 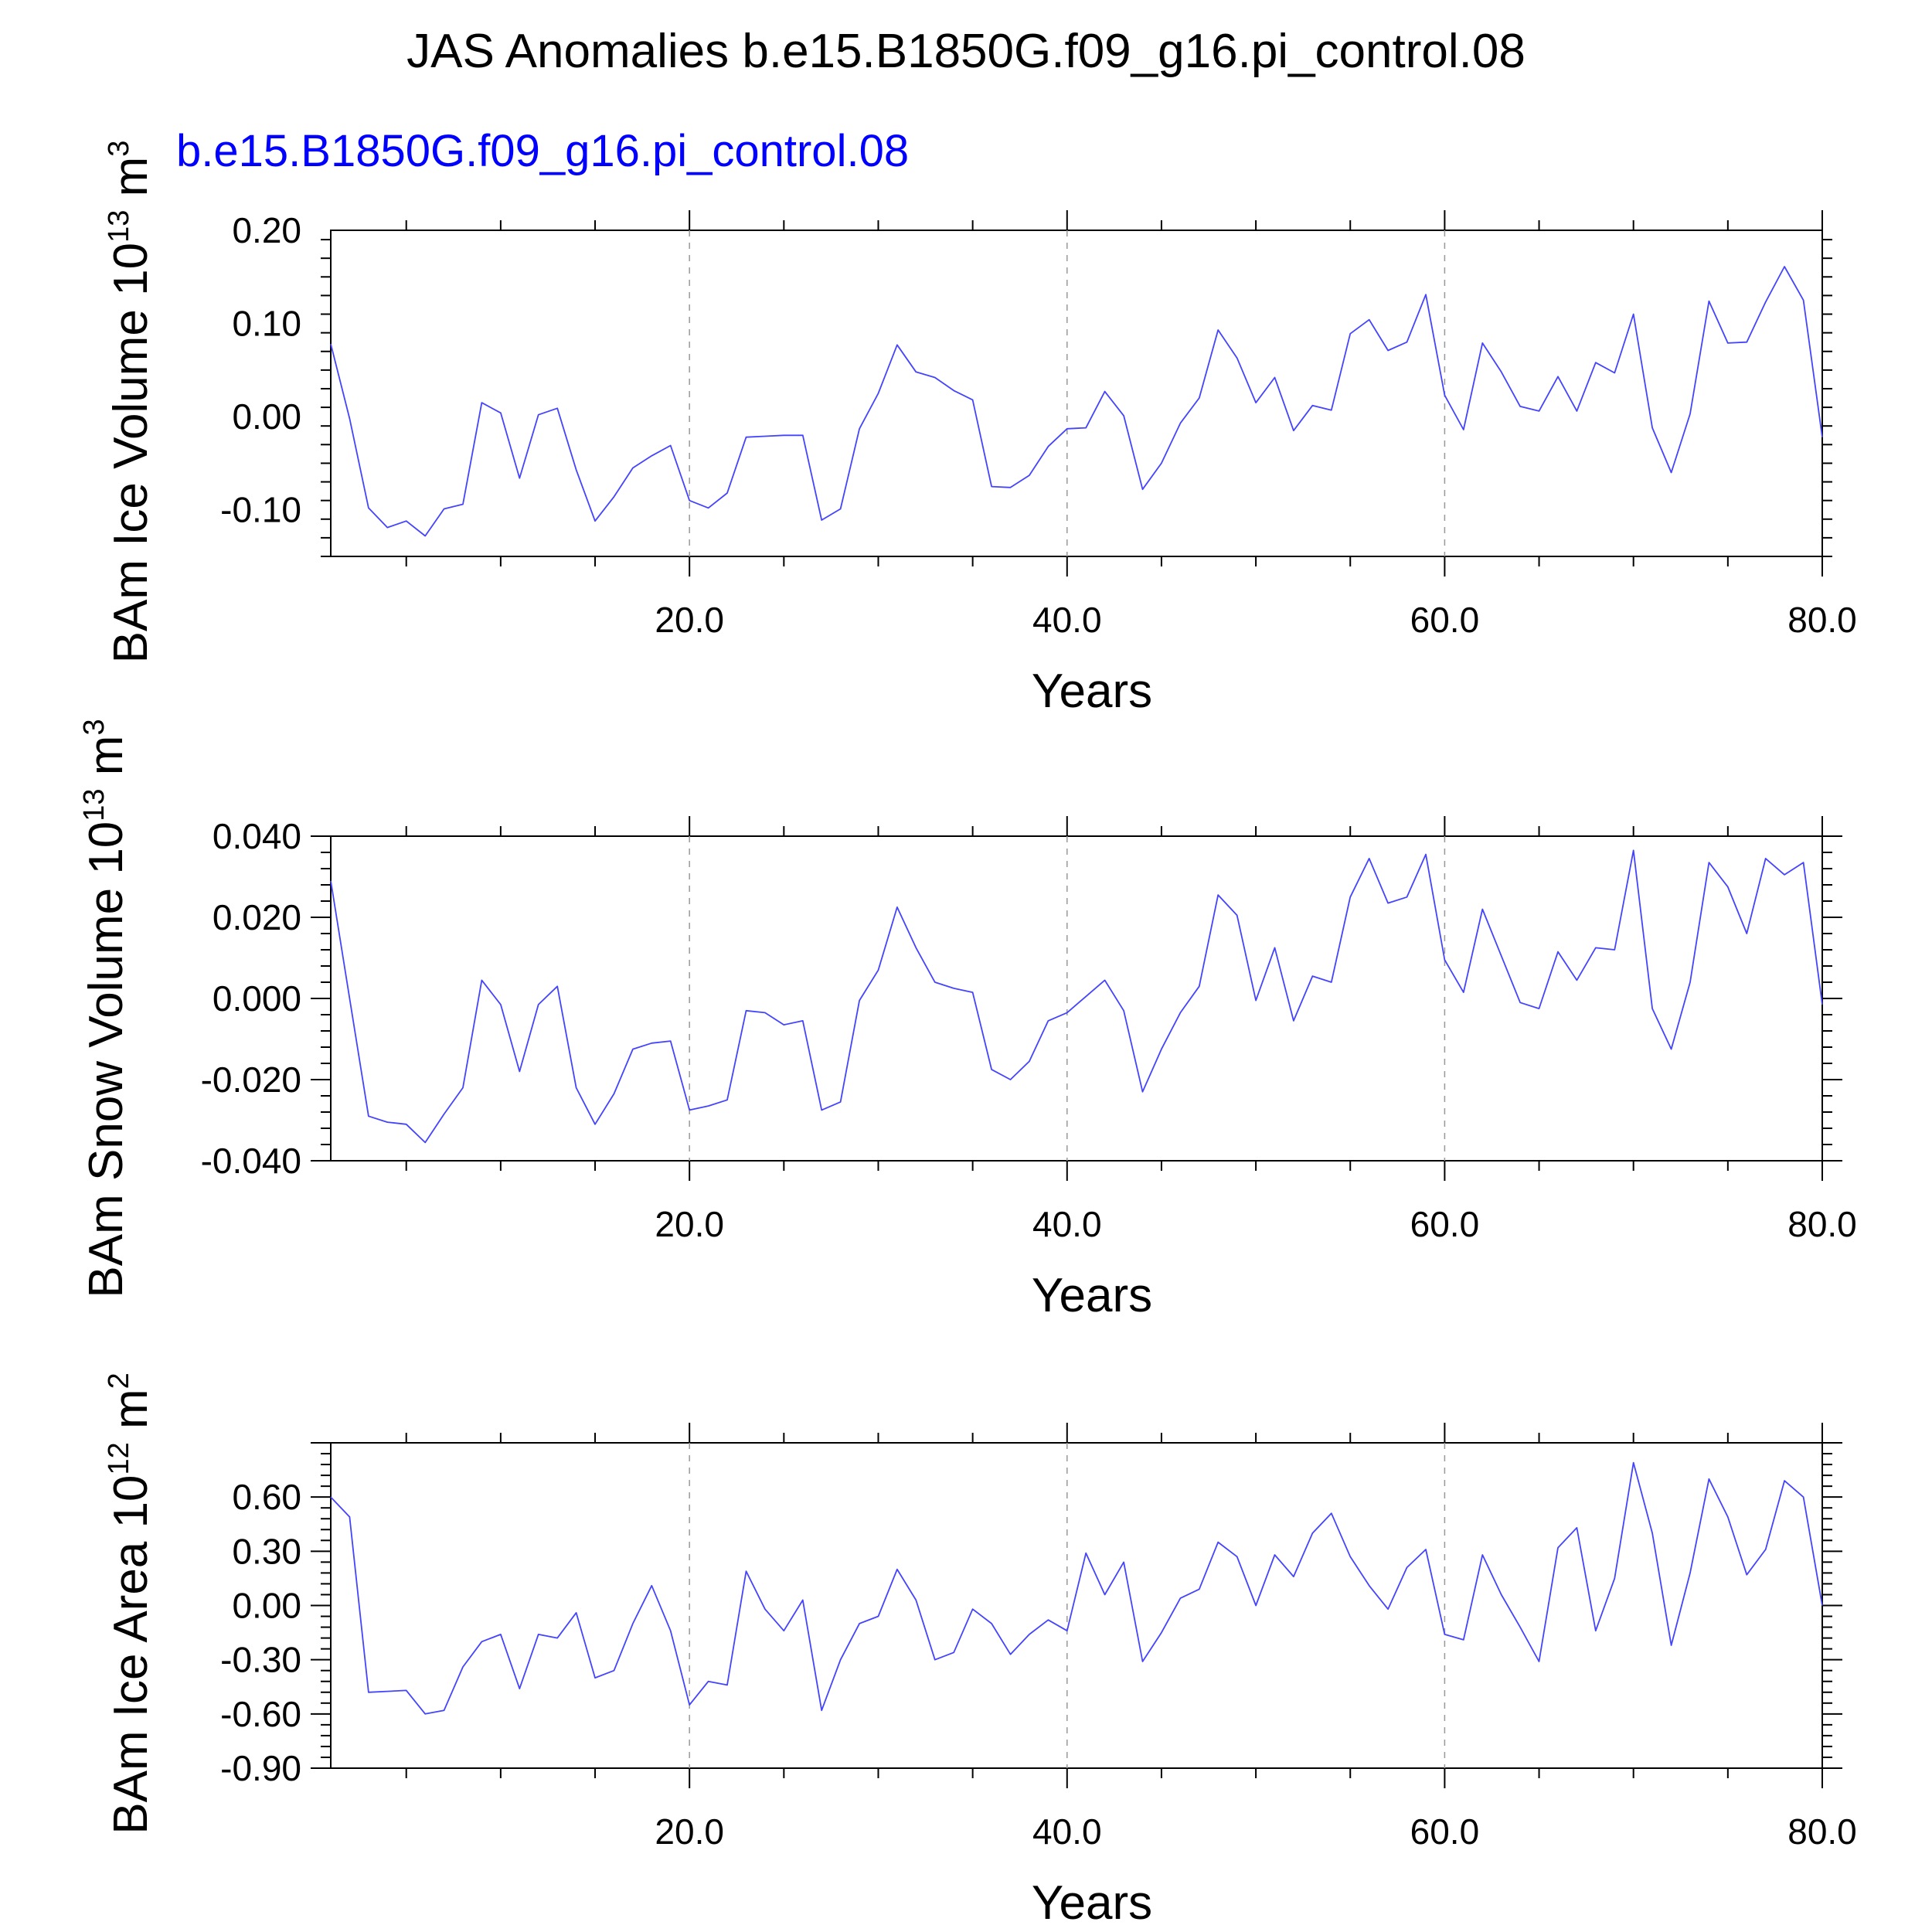 What do you see at coordinates (251, 1080) in the screenshot?
I see `y-tick-label: -0.020` at bounding box center [251, 1080].